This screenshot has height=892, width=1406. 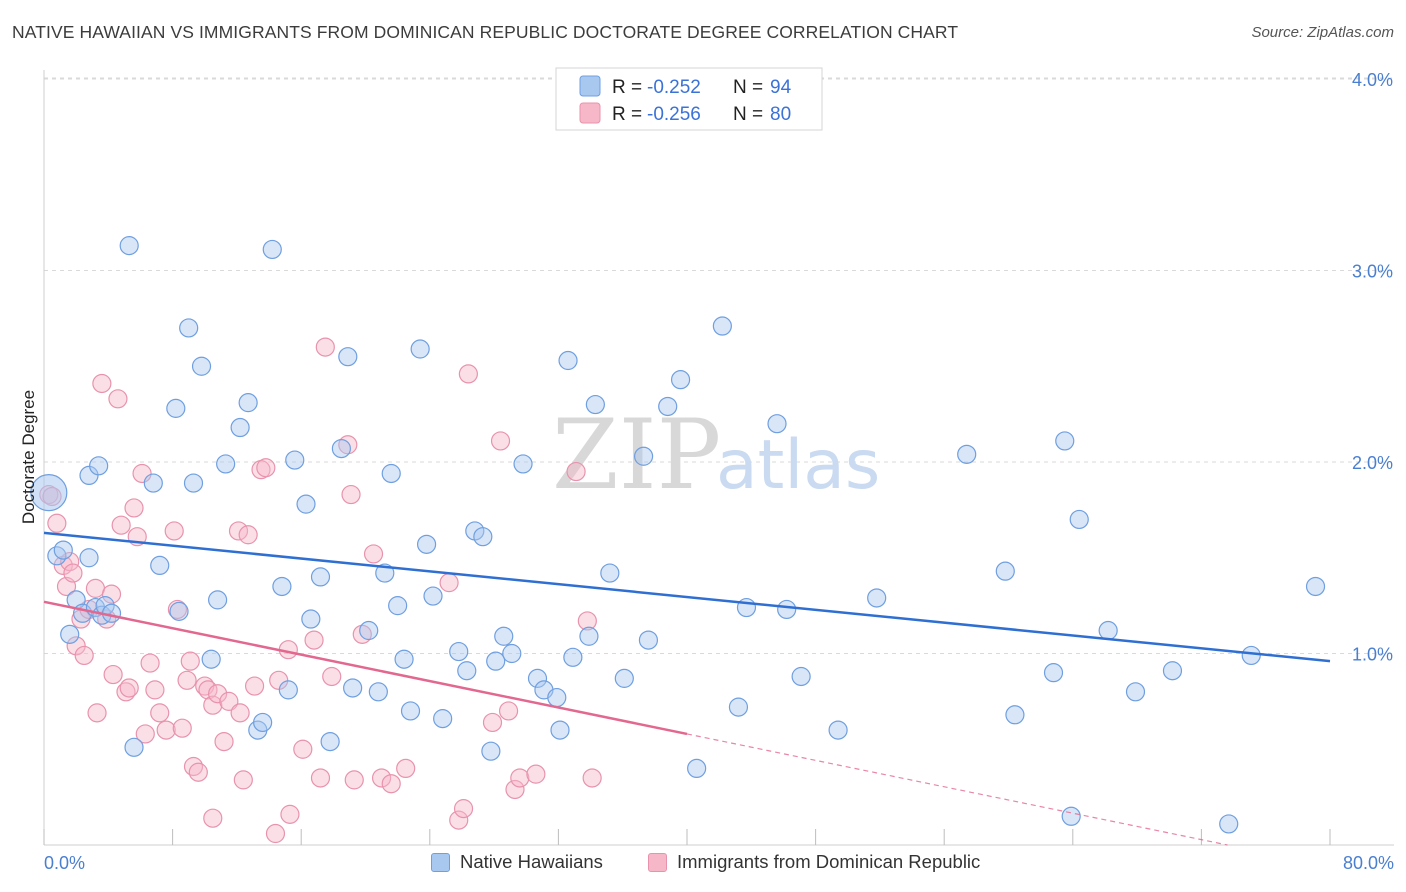 I want to click on legend-item-dominican-republic: Immigrants from Dominican Republic, so click(x=814, y=862).